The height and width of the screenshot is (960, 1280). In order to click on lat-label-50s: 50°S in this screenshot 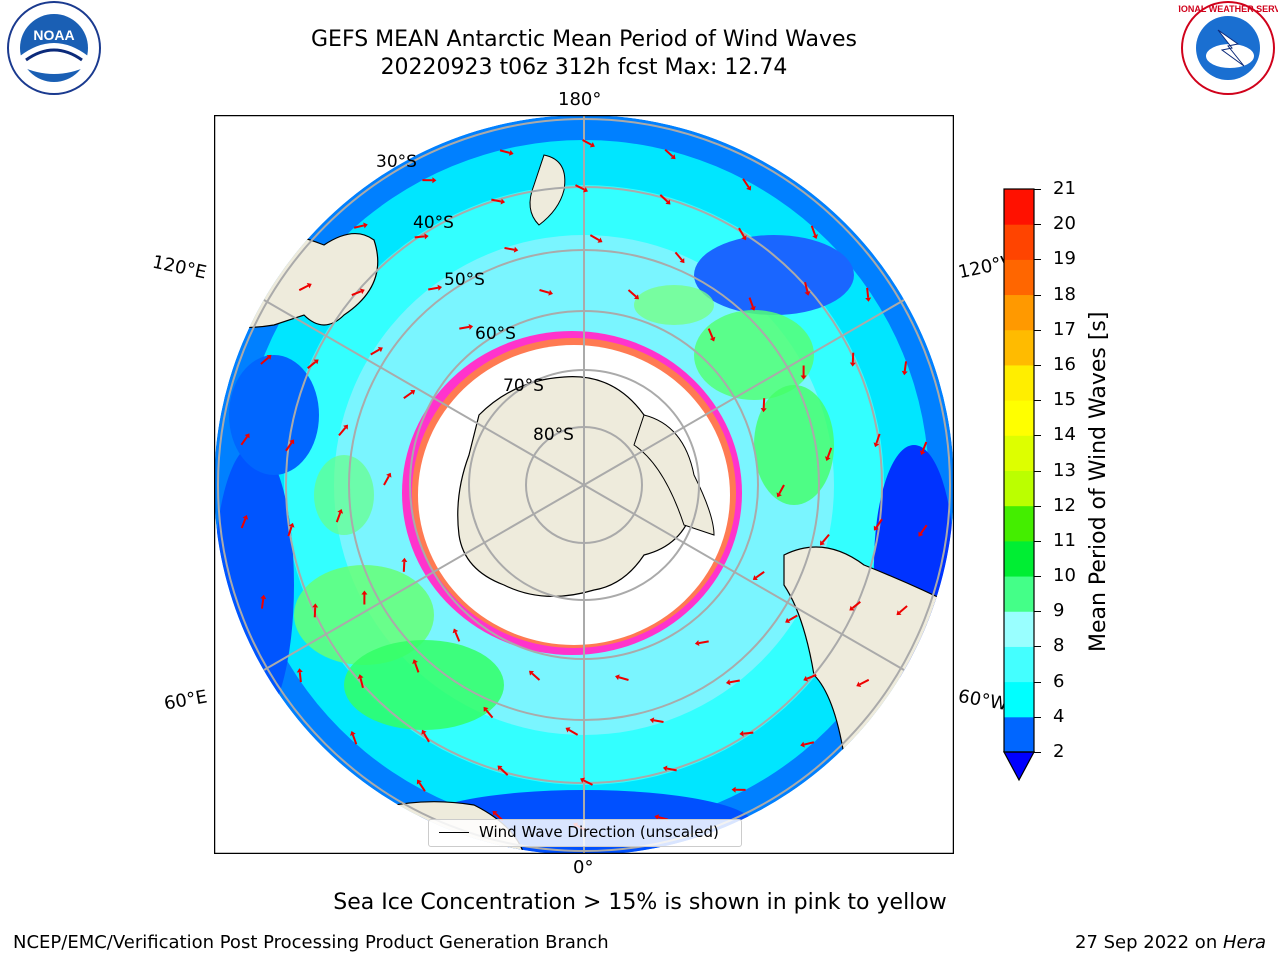, I will do `click(464, 280)`.